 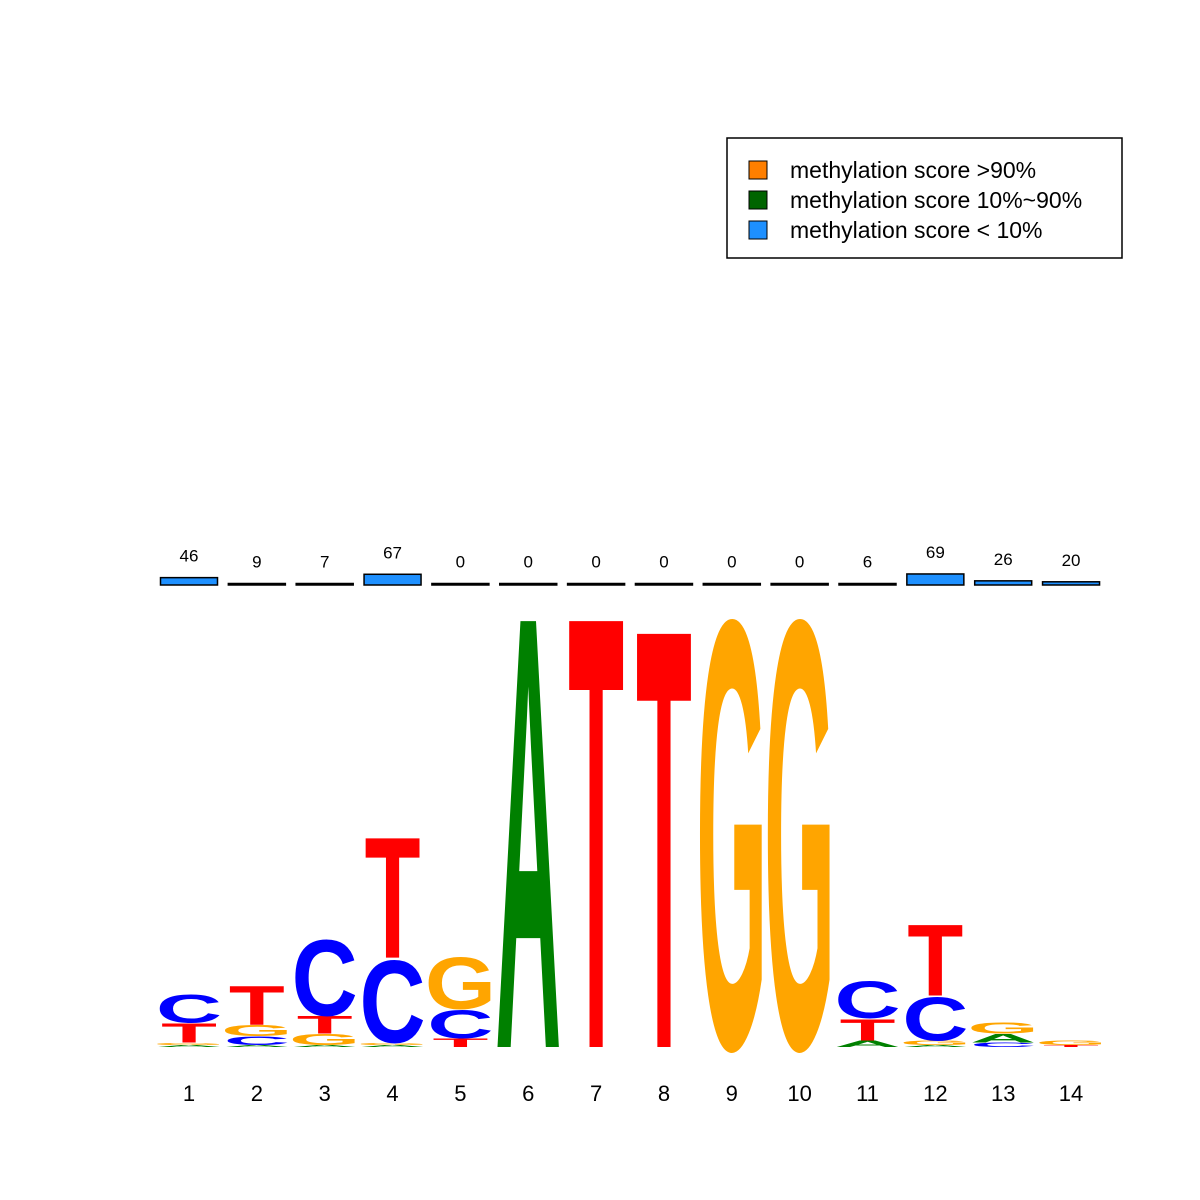 What do you see at coordinates (633, 1093) in the screenshot?
I see `x-axis-tick-labels: 1 2 3 4 5 6 7 8 9 10 11 12 13 14` at bounding box center [633, 1093].